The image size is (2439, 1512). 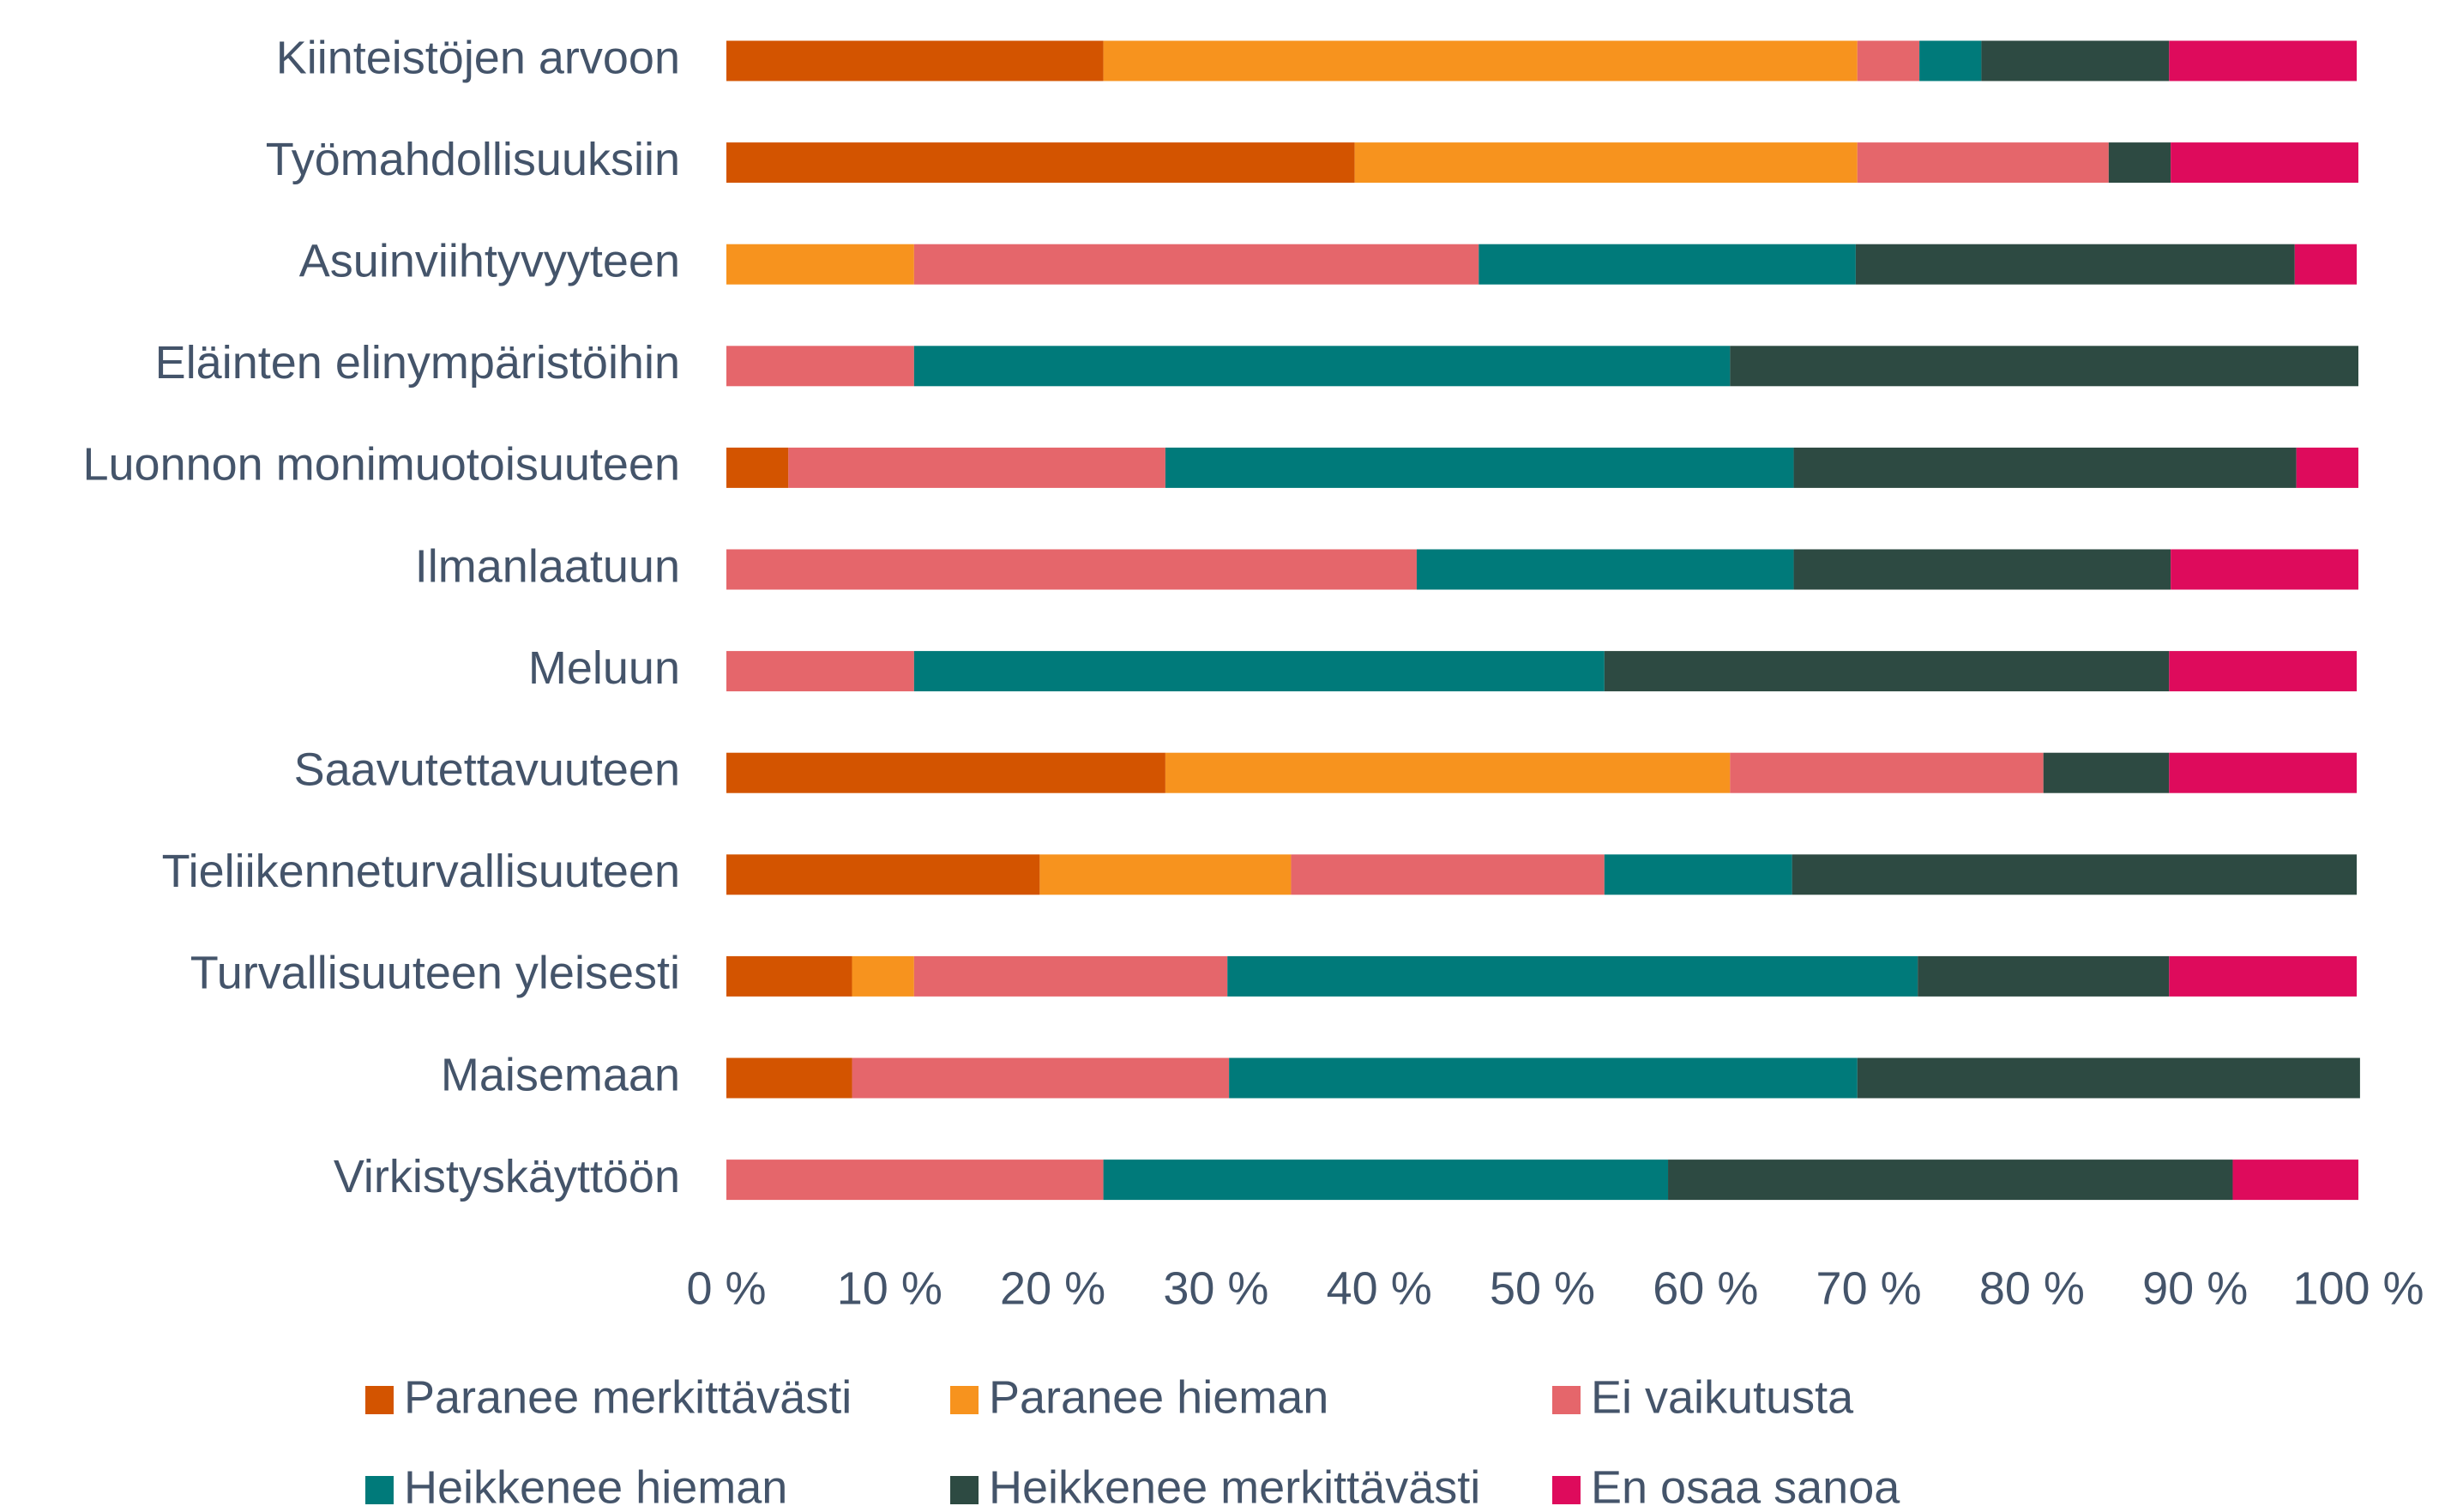 I want to click on x-tick-label: 60 %, so click(x=1705, y=1288).